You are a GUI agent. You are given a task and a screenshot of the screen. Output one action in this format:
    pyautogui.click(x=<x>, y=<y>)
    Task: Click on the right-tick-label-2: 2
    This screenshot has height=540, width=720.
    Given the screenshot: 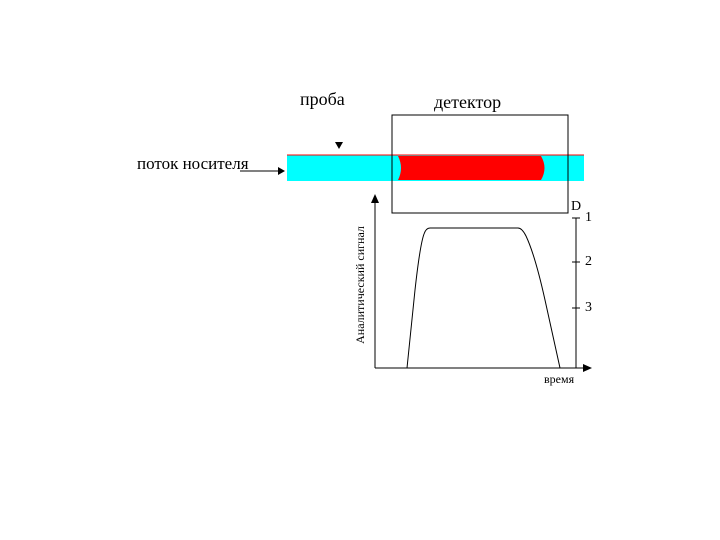 What is the action you would take?
    pyautogui.click(x=588, y=261)
    